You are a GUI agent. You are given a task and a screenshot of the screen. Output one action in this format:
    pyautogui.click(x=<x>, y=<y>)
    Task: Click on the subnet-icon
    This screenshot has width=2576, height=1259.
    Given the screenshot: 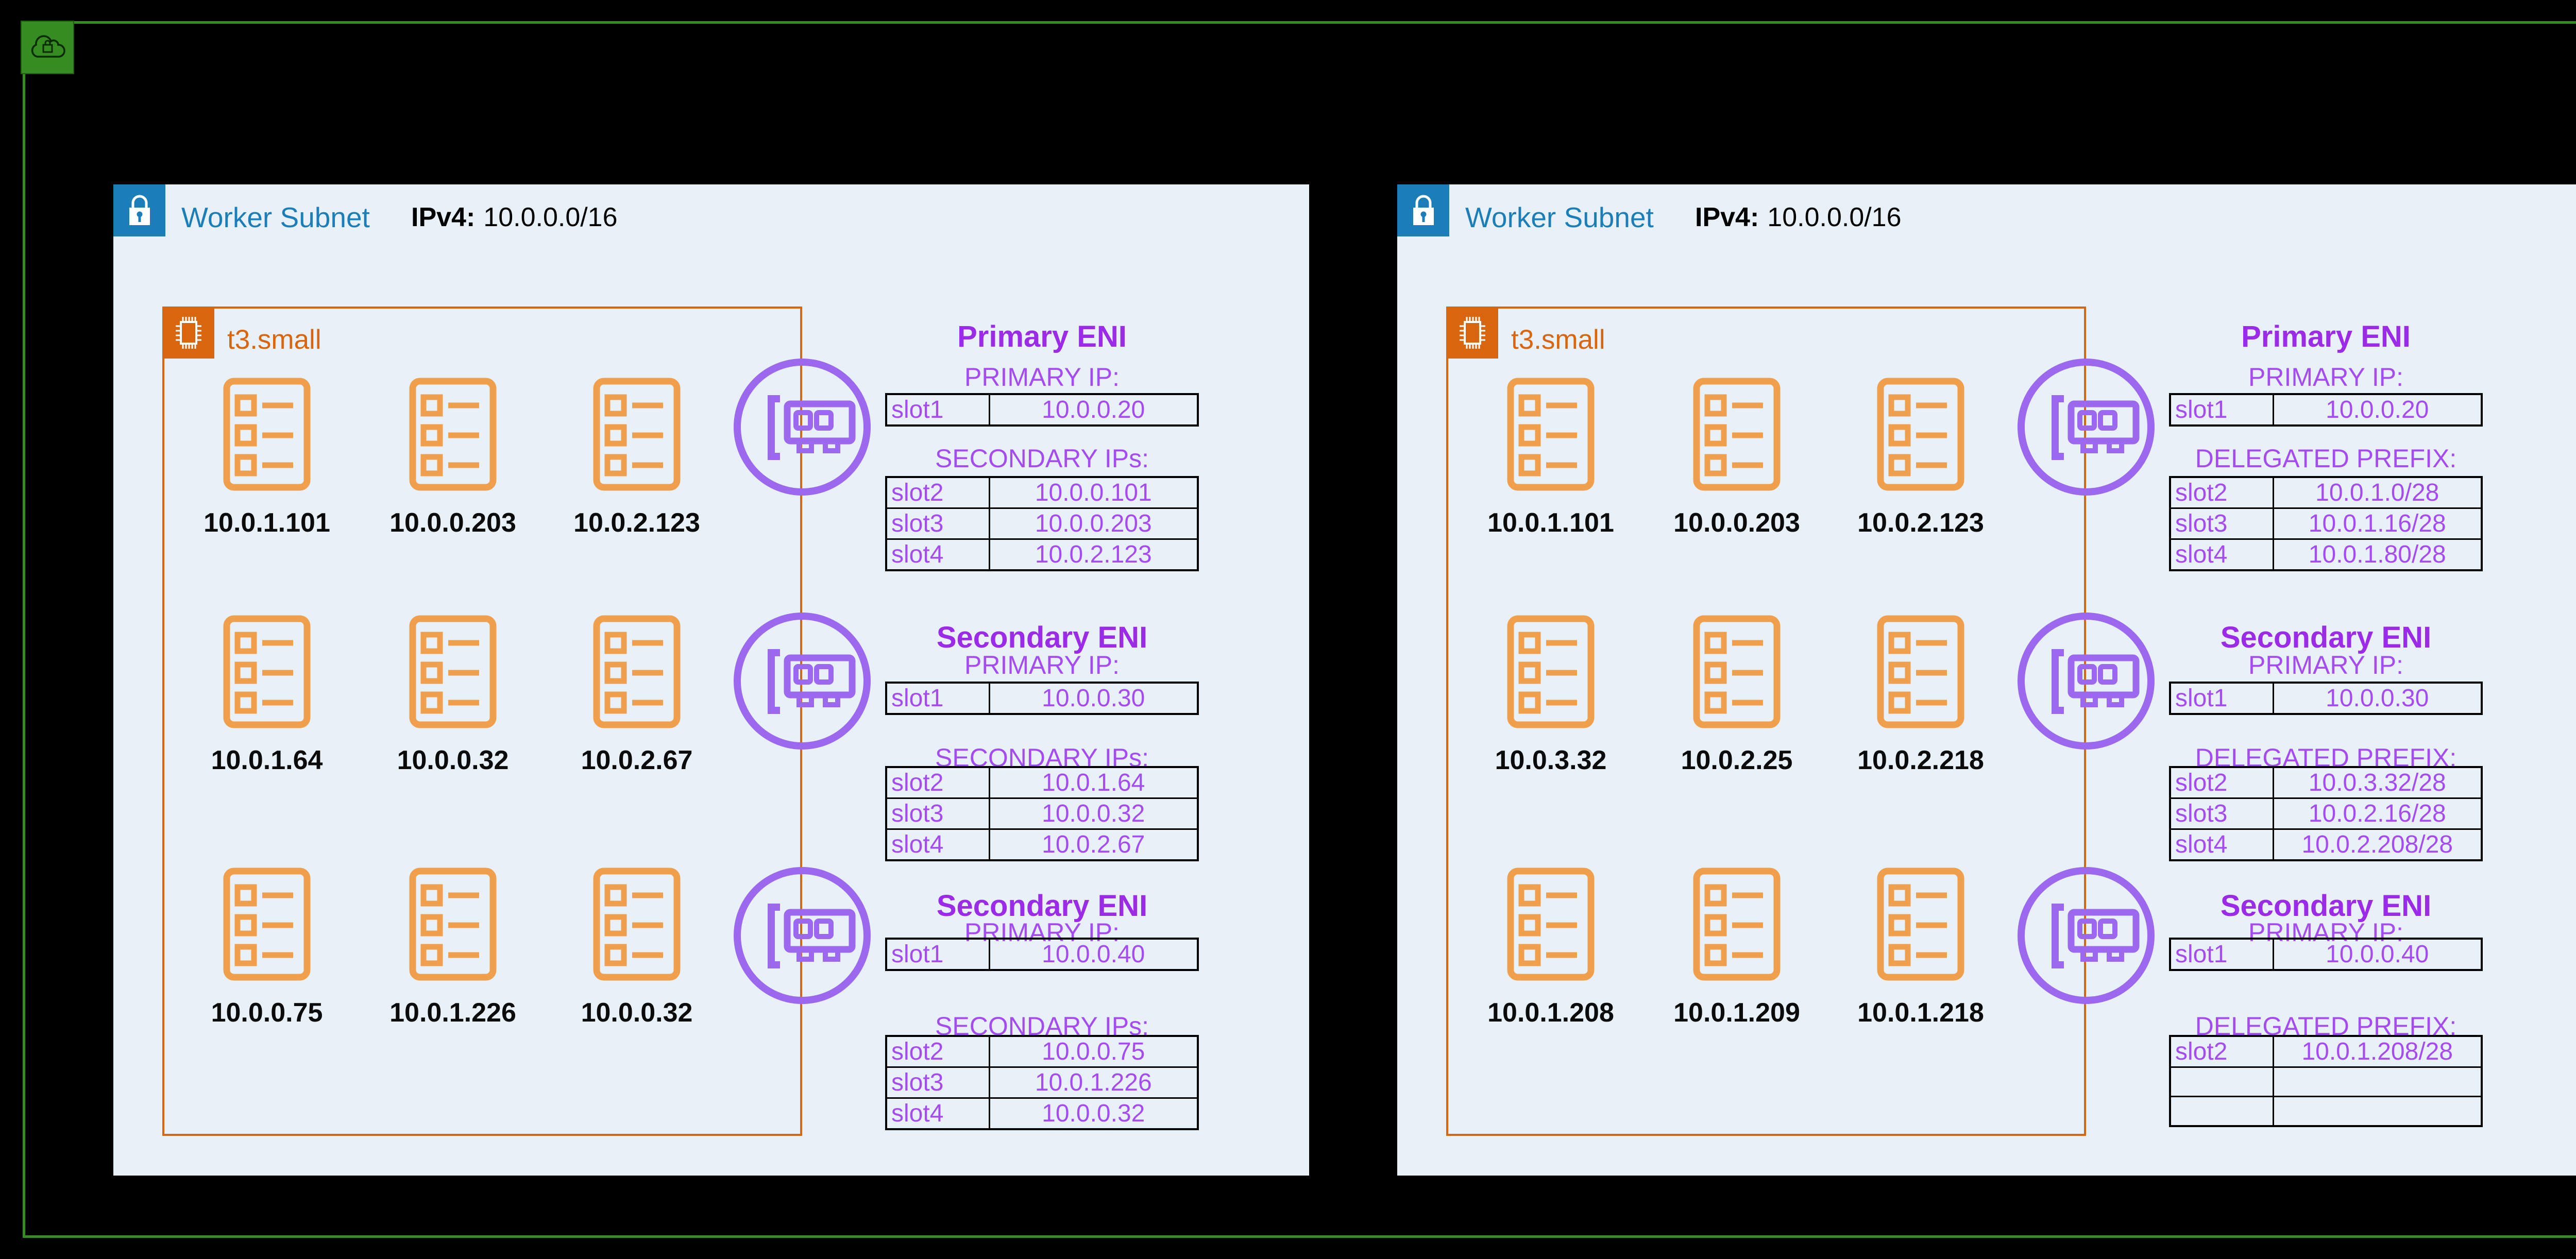 What is the action you would take?
    pyautogui.click(x=139, y=210)
    